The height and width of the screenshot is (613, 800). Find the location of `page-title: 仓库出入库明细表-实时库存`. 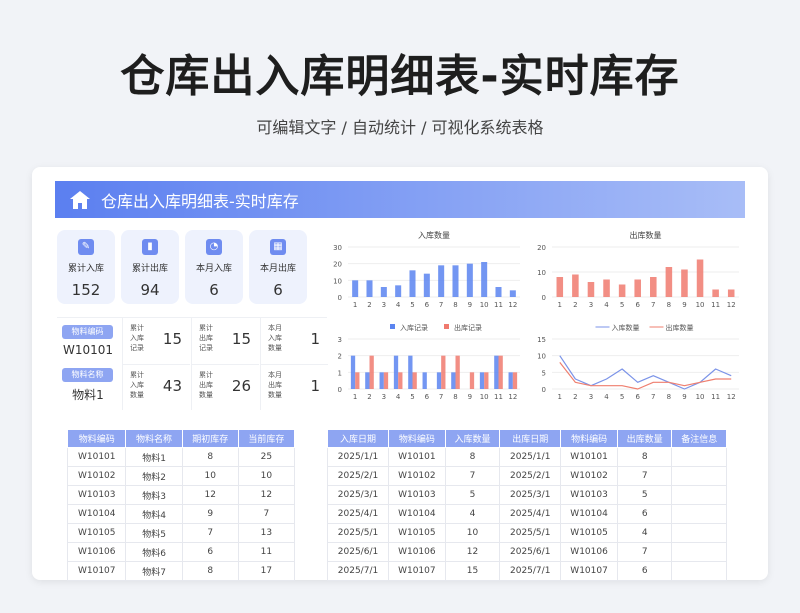

page-title: 仓库出入库明细表-实时库存 is located at coordinates (400, 76).